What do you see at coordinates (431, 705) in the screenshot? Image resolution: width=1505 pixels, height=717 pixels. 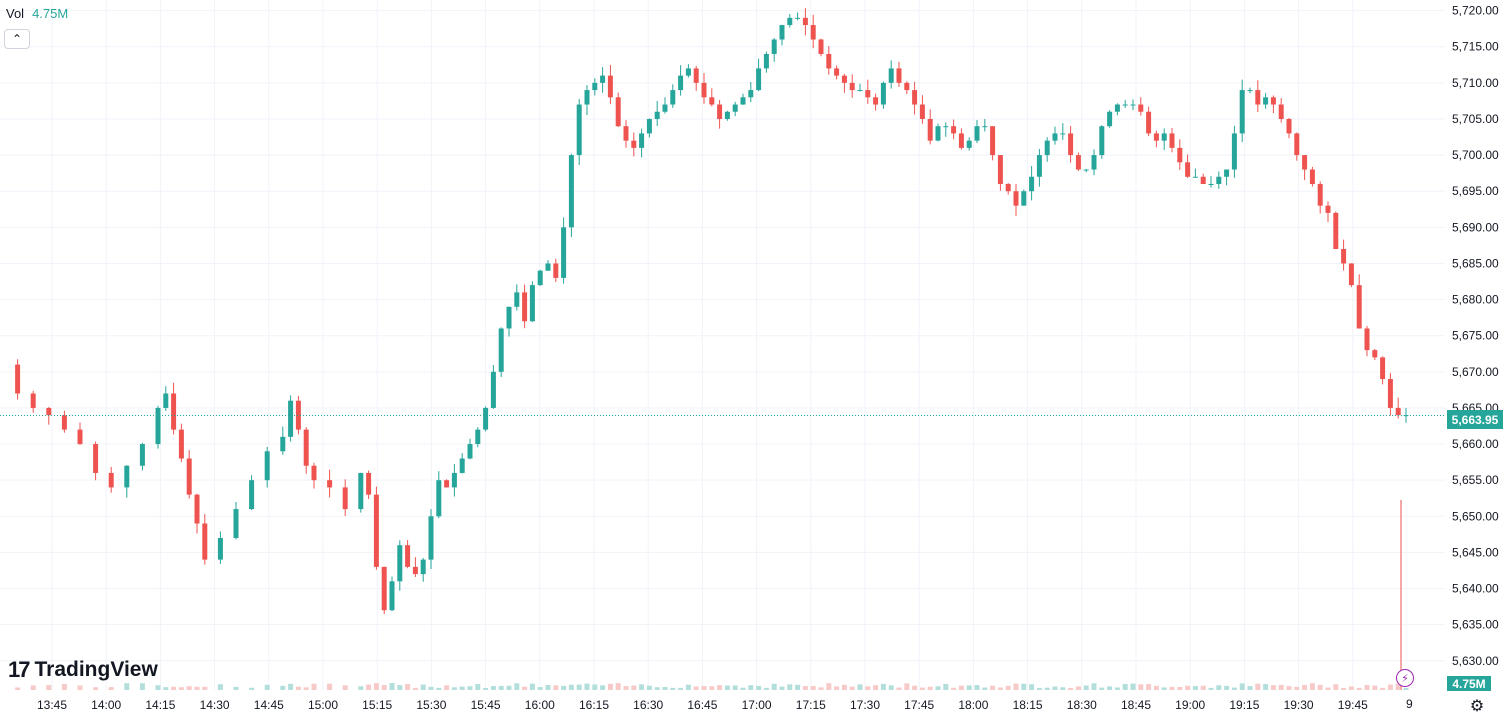 I see `x-tick-label: 15:30` at bounding box center [431, 705].